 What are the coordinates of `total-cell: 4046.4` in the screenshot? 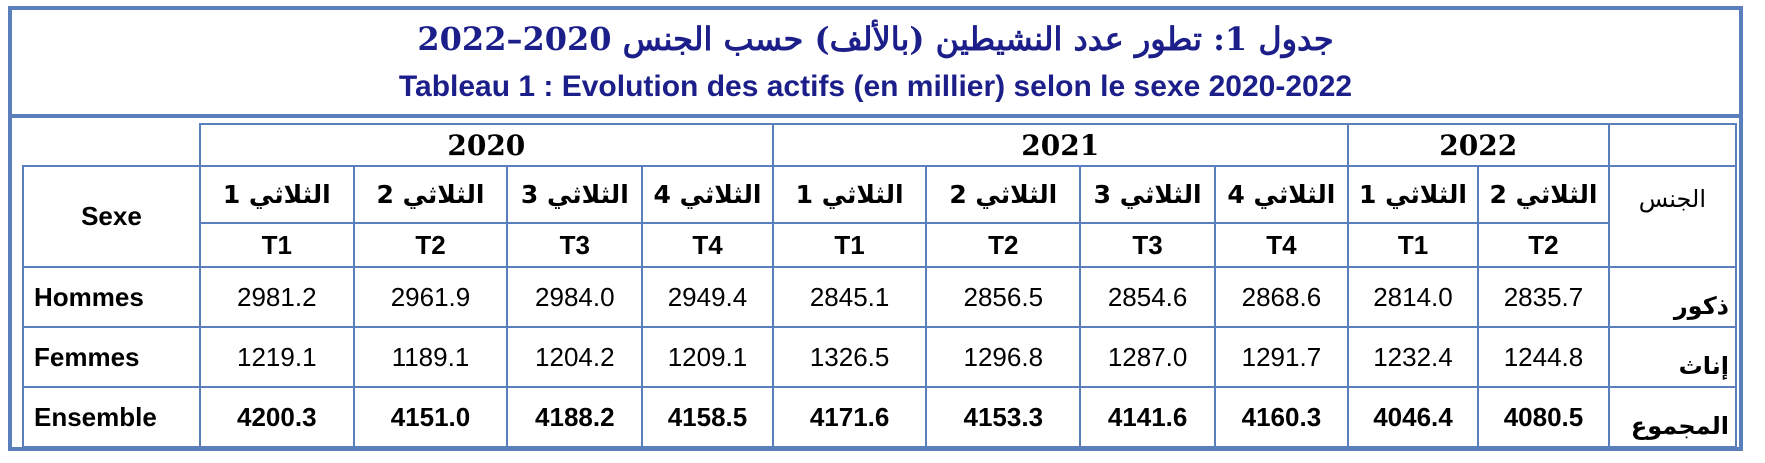 It's located at (1413, 417).